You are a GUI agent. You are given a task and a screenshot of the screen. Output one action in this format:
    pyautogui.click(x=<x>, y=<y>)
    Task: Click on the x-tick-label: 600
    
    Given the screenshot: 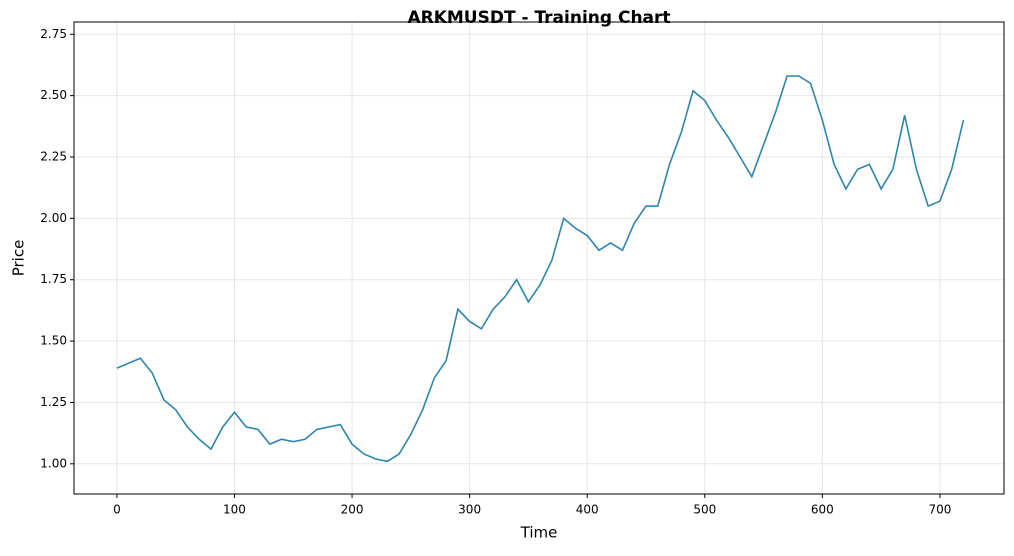 What is the action you would take?
    pyautogui.click(x=822, y=510)
    